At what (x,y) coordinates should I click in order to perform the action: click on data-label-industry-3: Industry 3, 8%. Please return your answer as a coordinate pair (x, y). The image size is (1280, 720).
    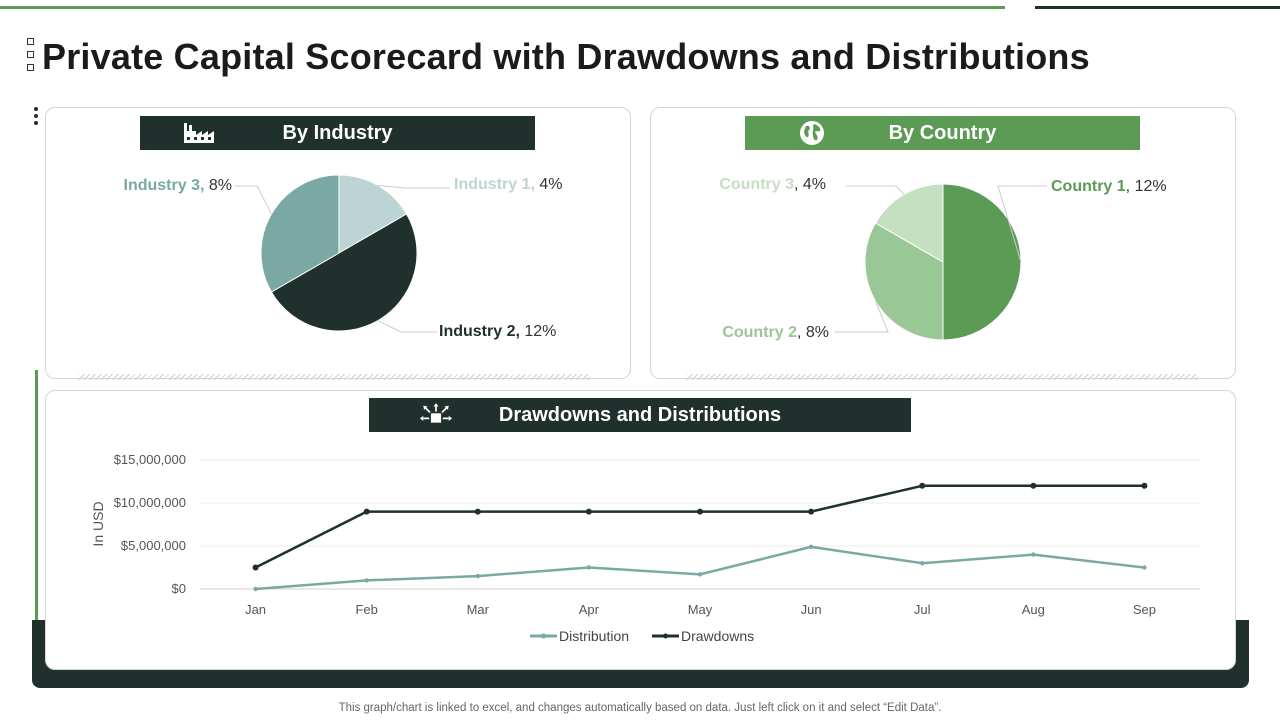
    Looking at the image, I should click on (178, 185).